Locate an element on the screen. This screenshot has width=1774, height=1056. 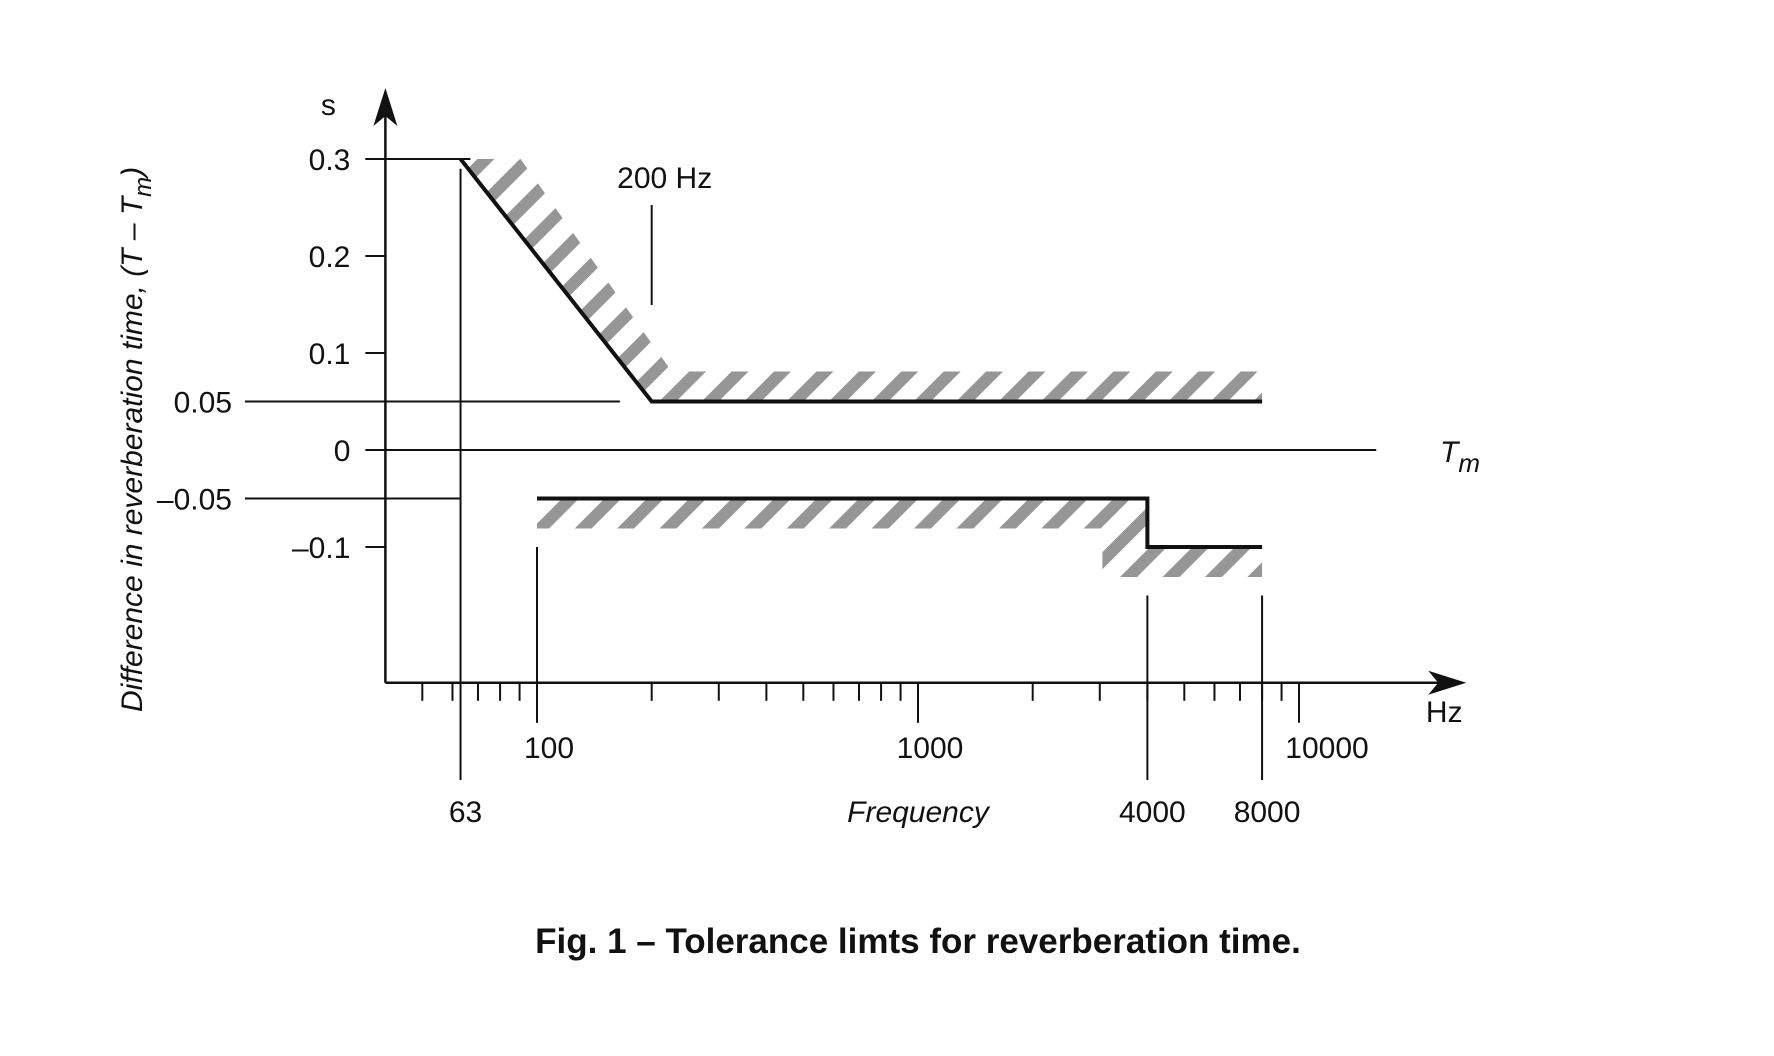
x-tick-label: 100 is located at coordinates (549, 748).